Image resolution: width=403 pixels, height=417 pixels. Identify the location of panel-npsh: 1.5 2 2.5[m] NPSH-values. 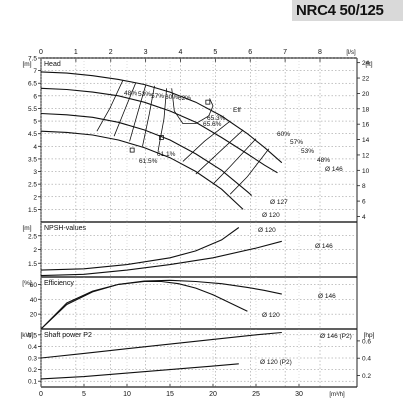
(189, 249).